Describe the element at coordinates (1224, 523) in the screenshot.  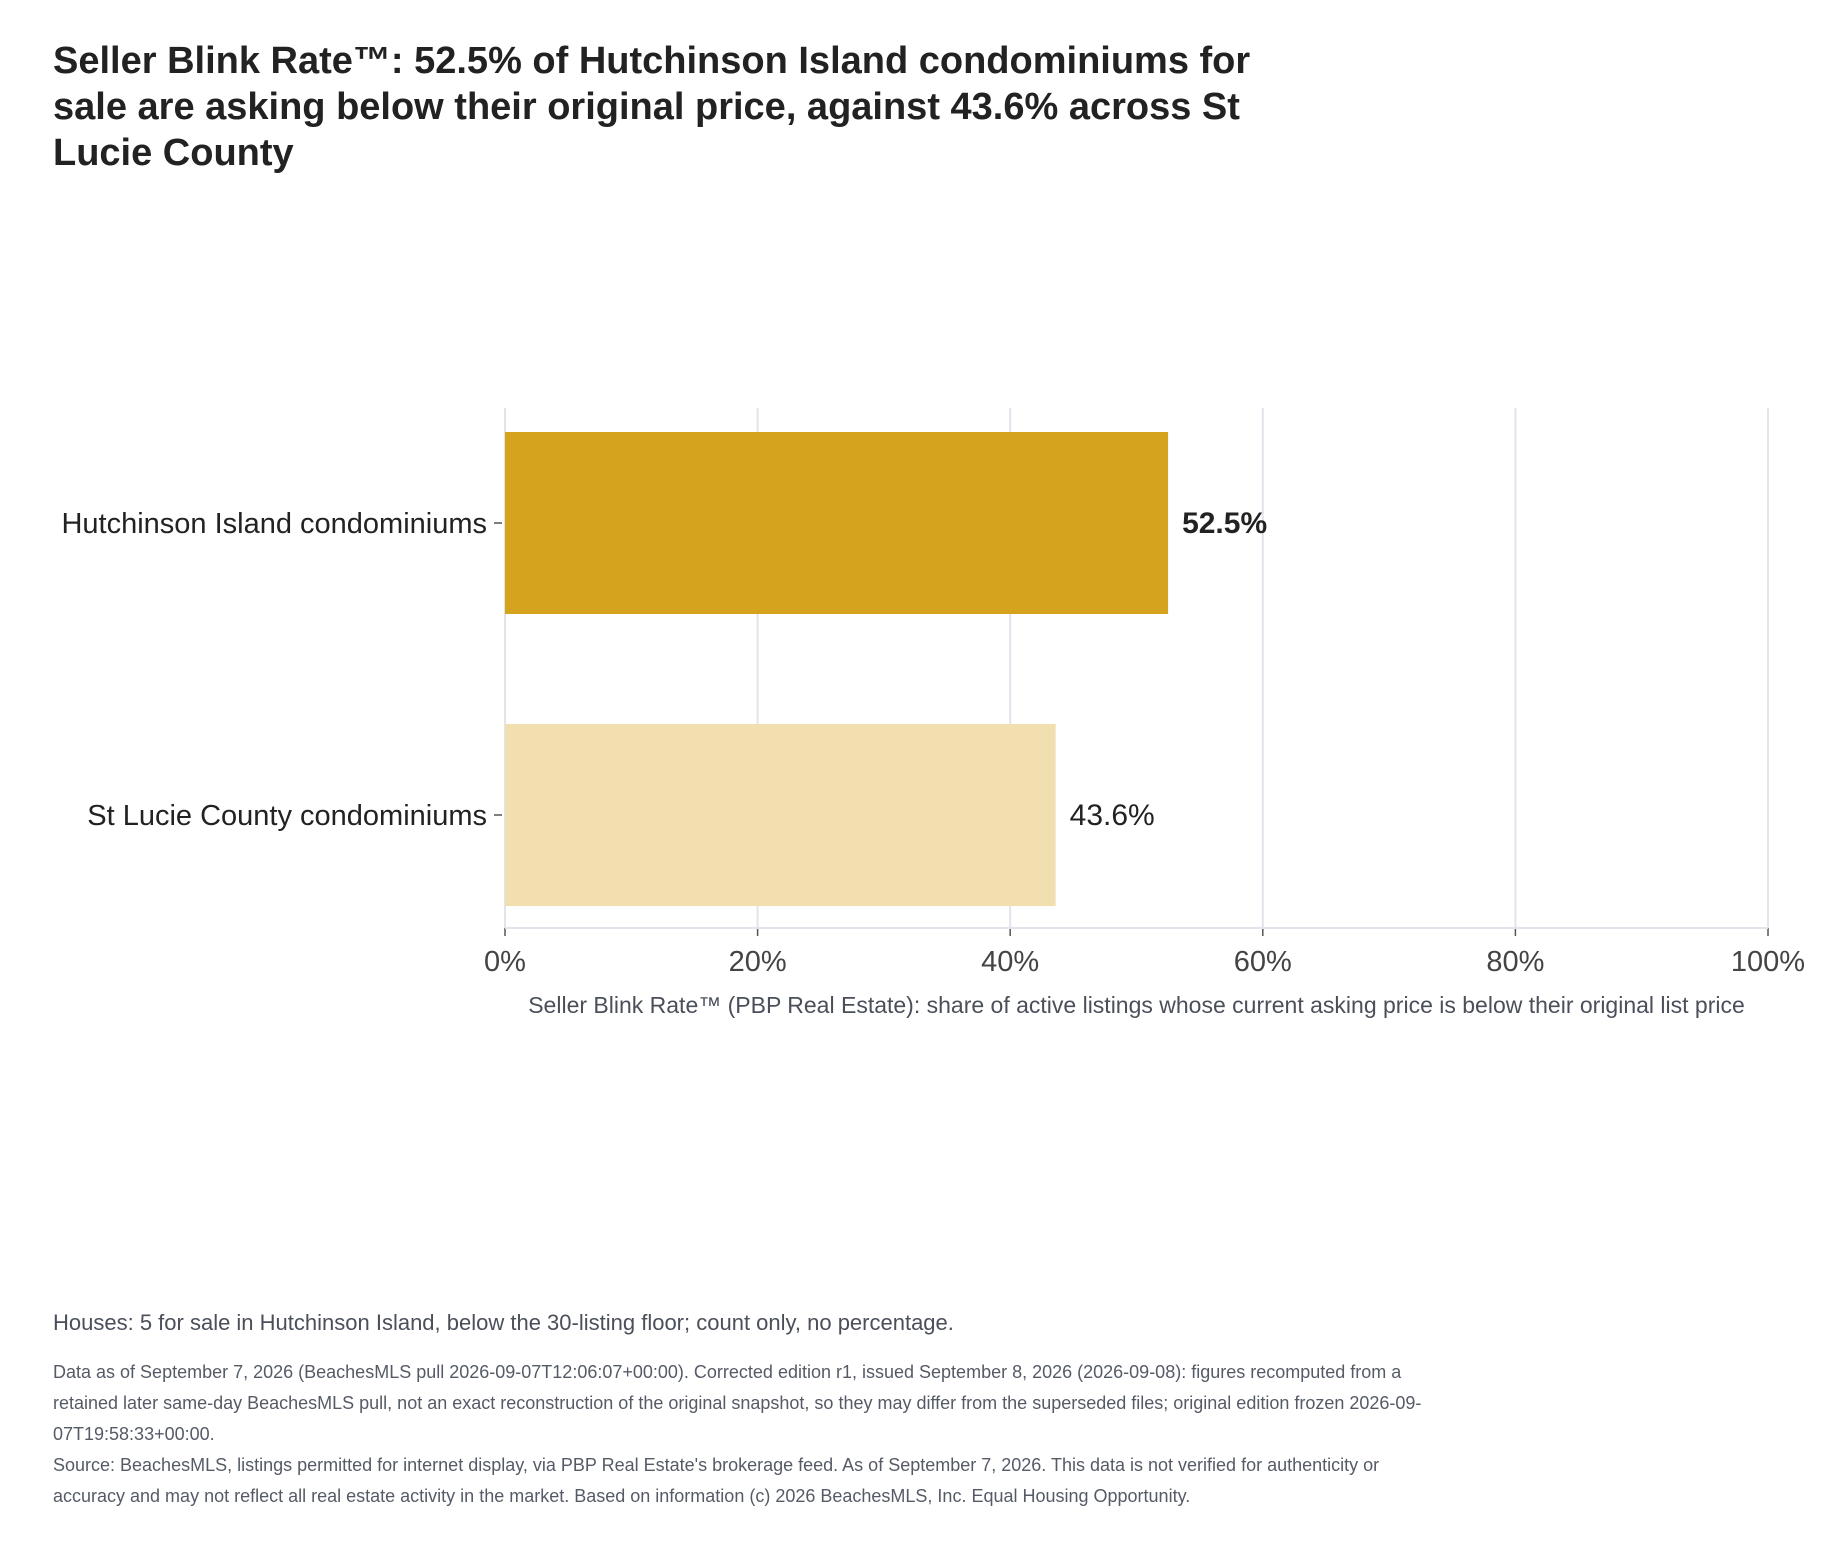
I see `value-label: 52.5%` at that location.